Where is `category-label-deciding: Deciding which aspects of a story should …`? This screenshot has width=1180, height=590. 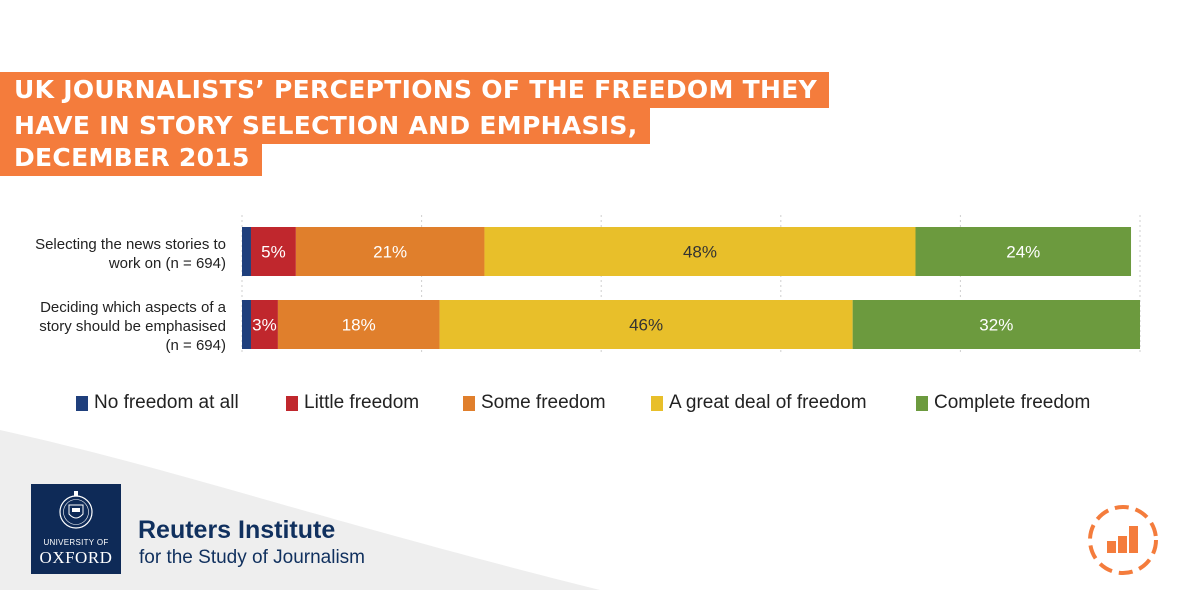 category-label-deciding: Deciding which aspects of a story should … is located at coordinates (113, 326).